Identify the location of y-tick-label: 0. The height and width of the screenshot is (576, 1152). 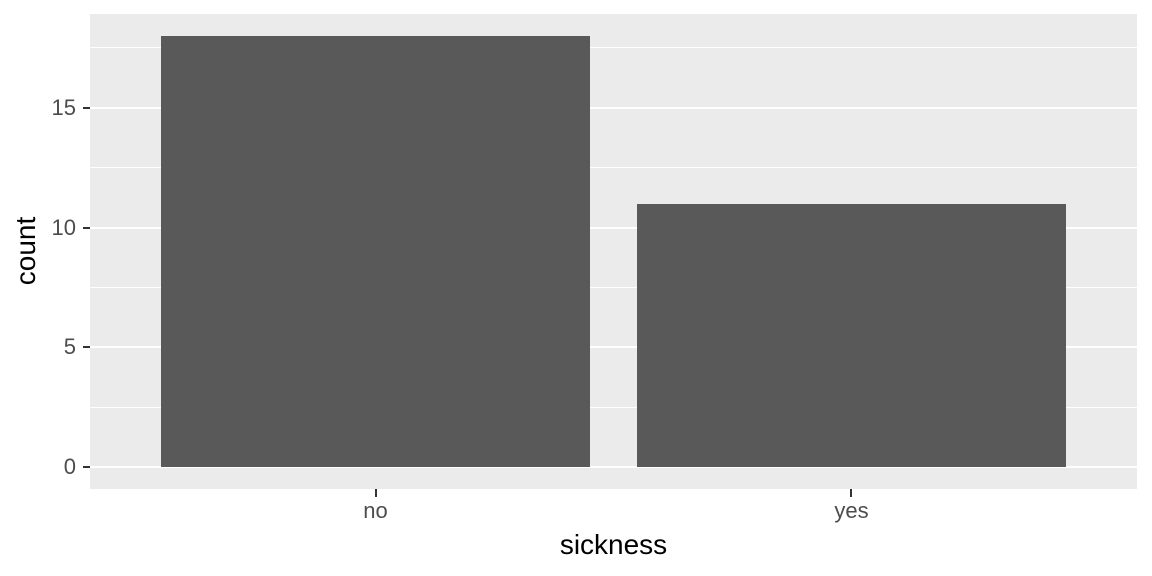
(69, 467).